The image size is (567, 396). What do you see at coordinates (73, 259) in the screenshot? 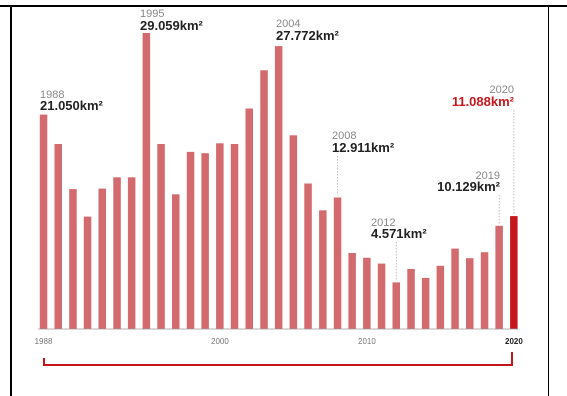
I see `bar-1990` at bounding box center [73, 259].